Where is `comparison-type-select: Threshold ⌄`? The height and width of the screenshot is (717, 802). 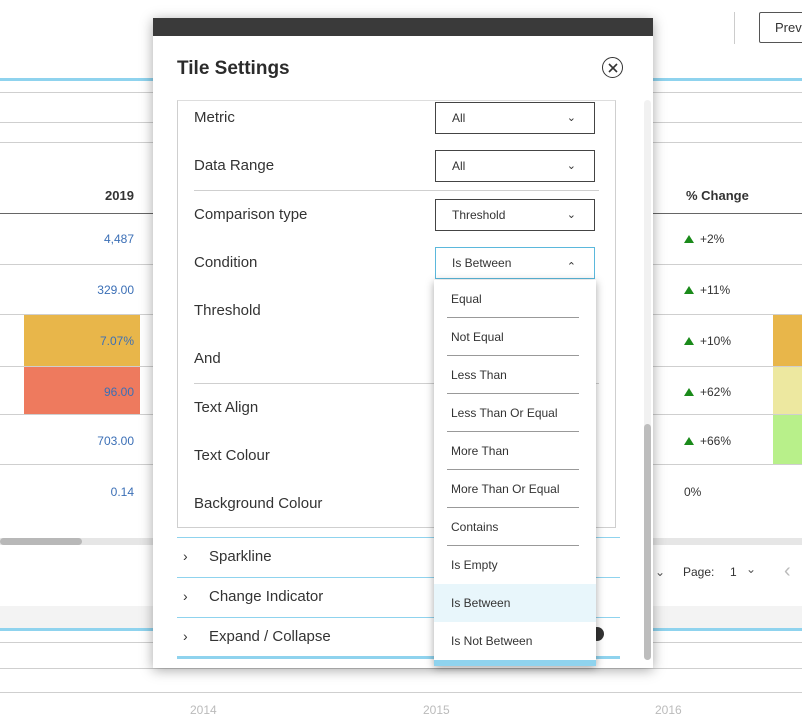
comparison-type-select: Threshold ⌄ is located at coordinates (515, 215).